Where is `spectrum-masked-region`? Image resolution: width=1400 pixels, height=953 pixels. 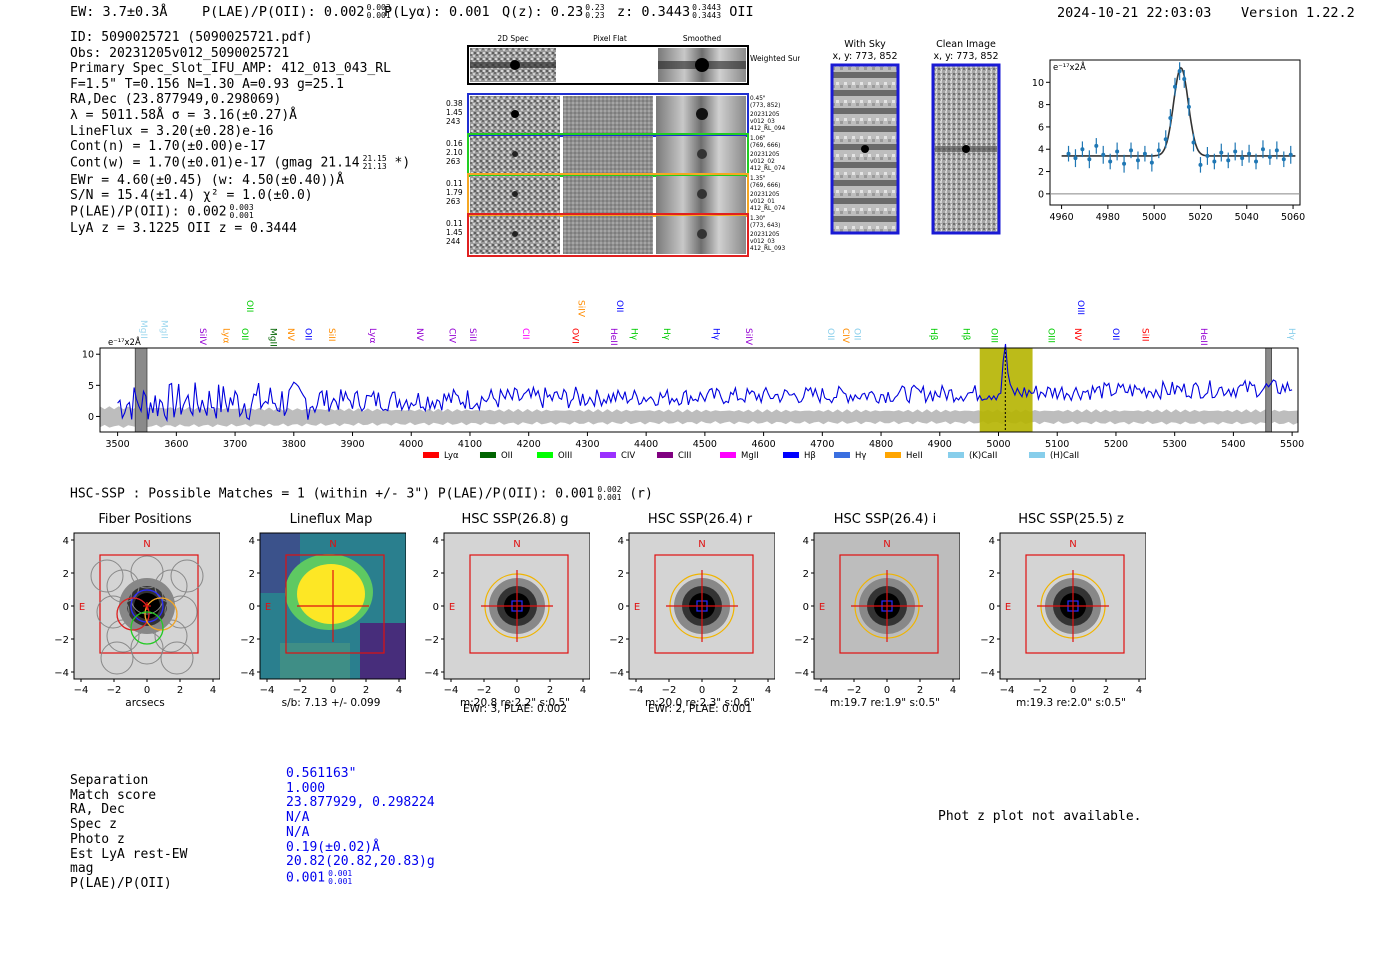
spectrum-masked-region is located at coordinates (141, 390).